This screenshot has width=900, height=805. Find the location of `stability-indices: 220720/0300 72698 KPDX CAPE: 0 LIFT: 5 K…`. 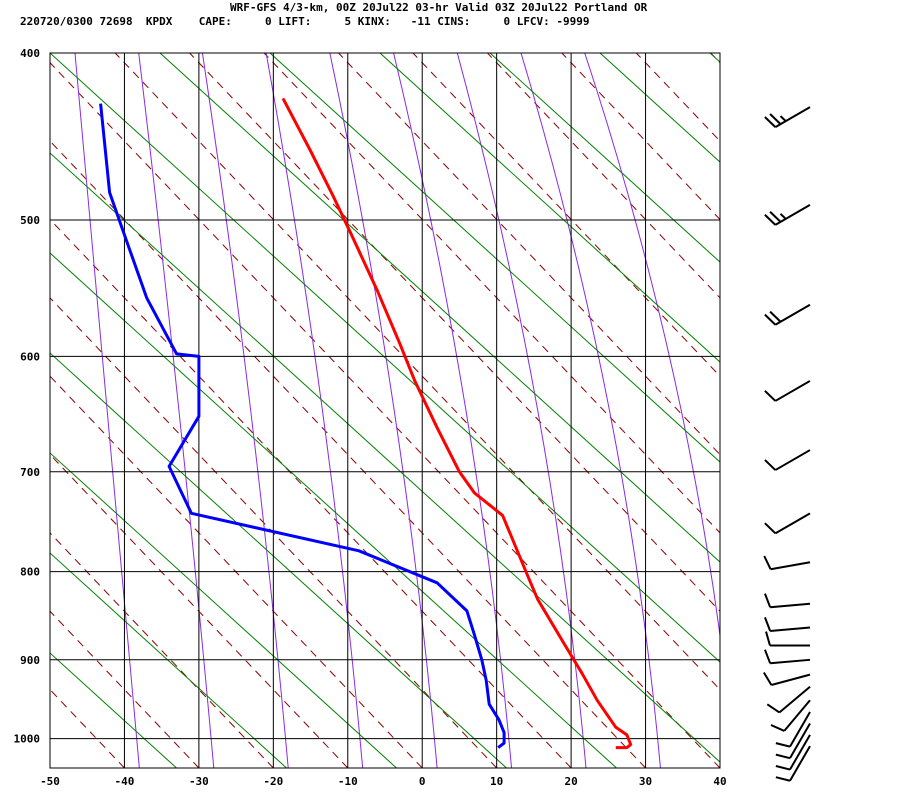

stability-indices: 220720/0300 72698 KPDX CAPE: 0 LIFT: 5 K… is located at coordinates (305, 21).